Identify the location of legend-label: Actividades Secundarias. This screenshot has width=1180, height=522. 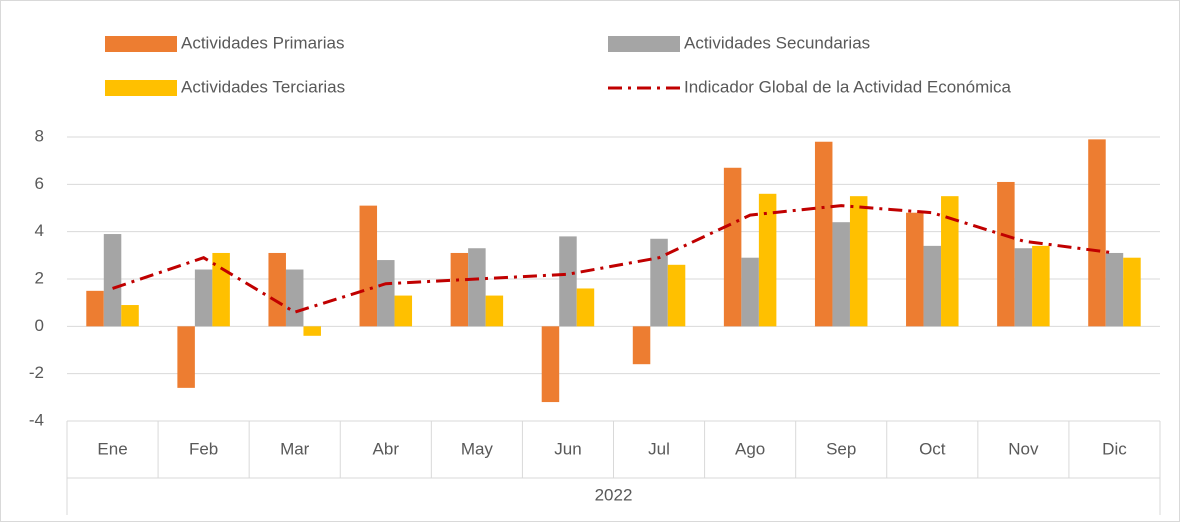
(777, 42).